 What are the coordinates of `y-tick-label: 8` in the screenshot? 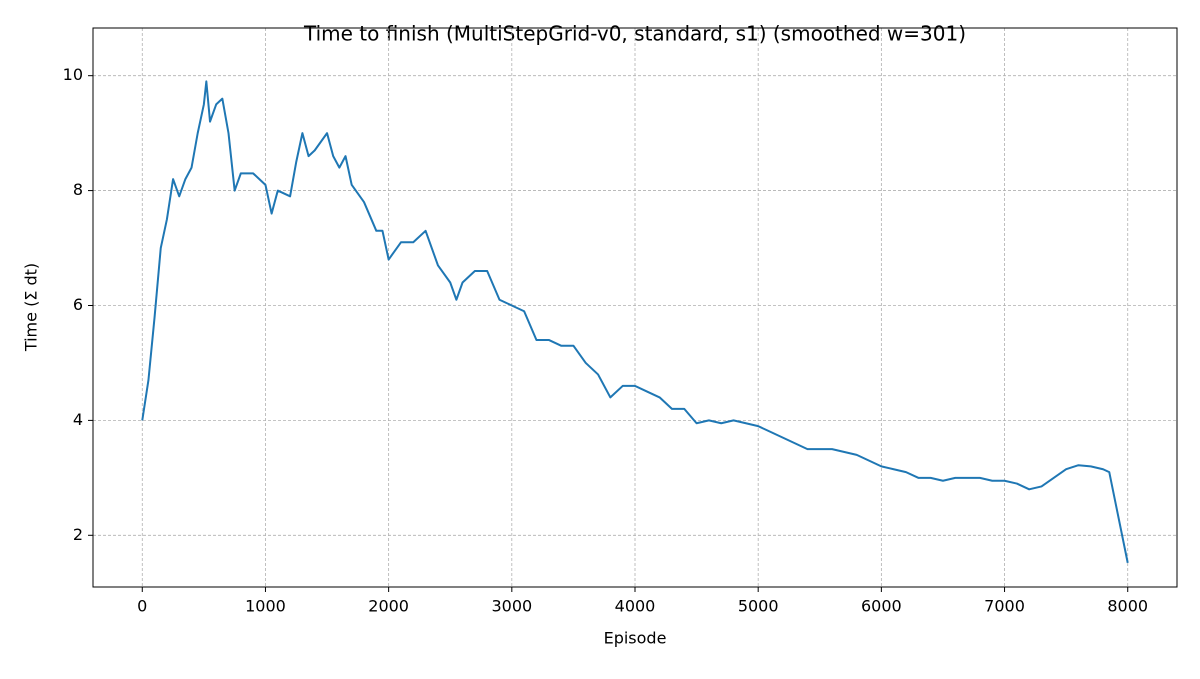 It's located at (78, 189).